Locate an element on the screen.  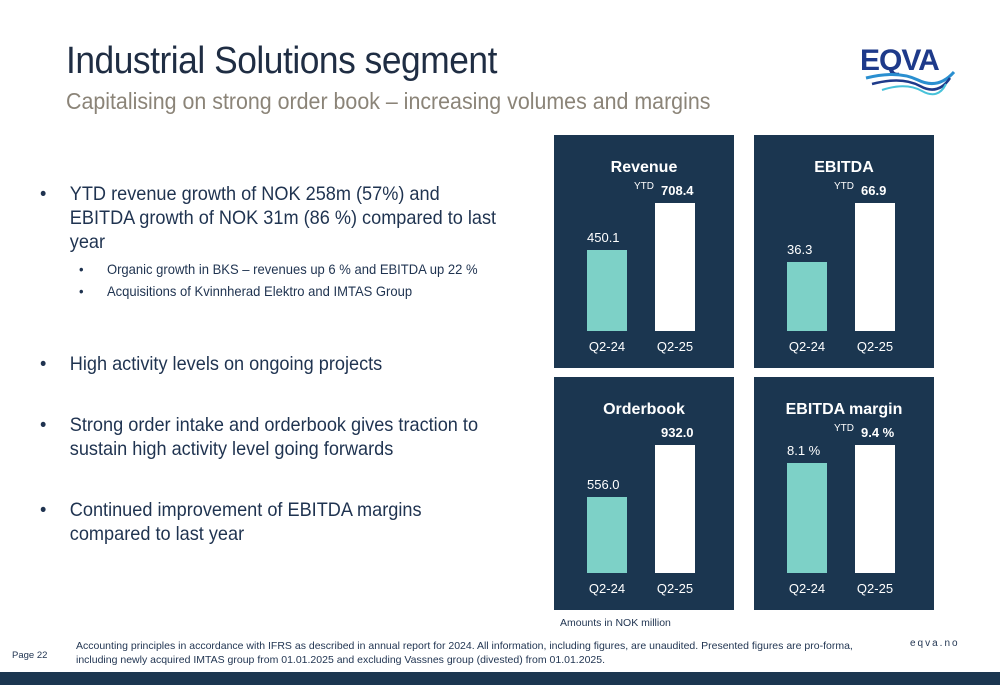
logo-text: EQVA is located at coordinates (899, 60).